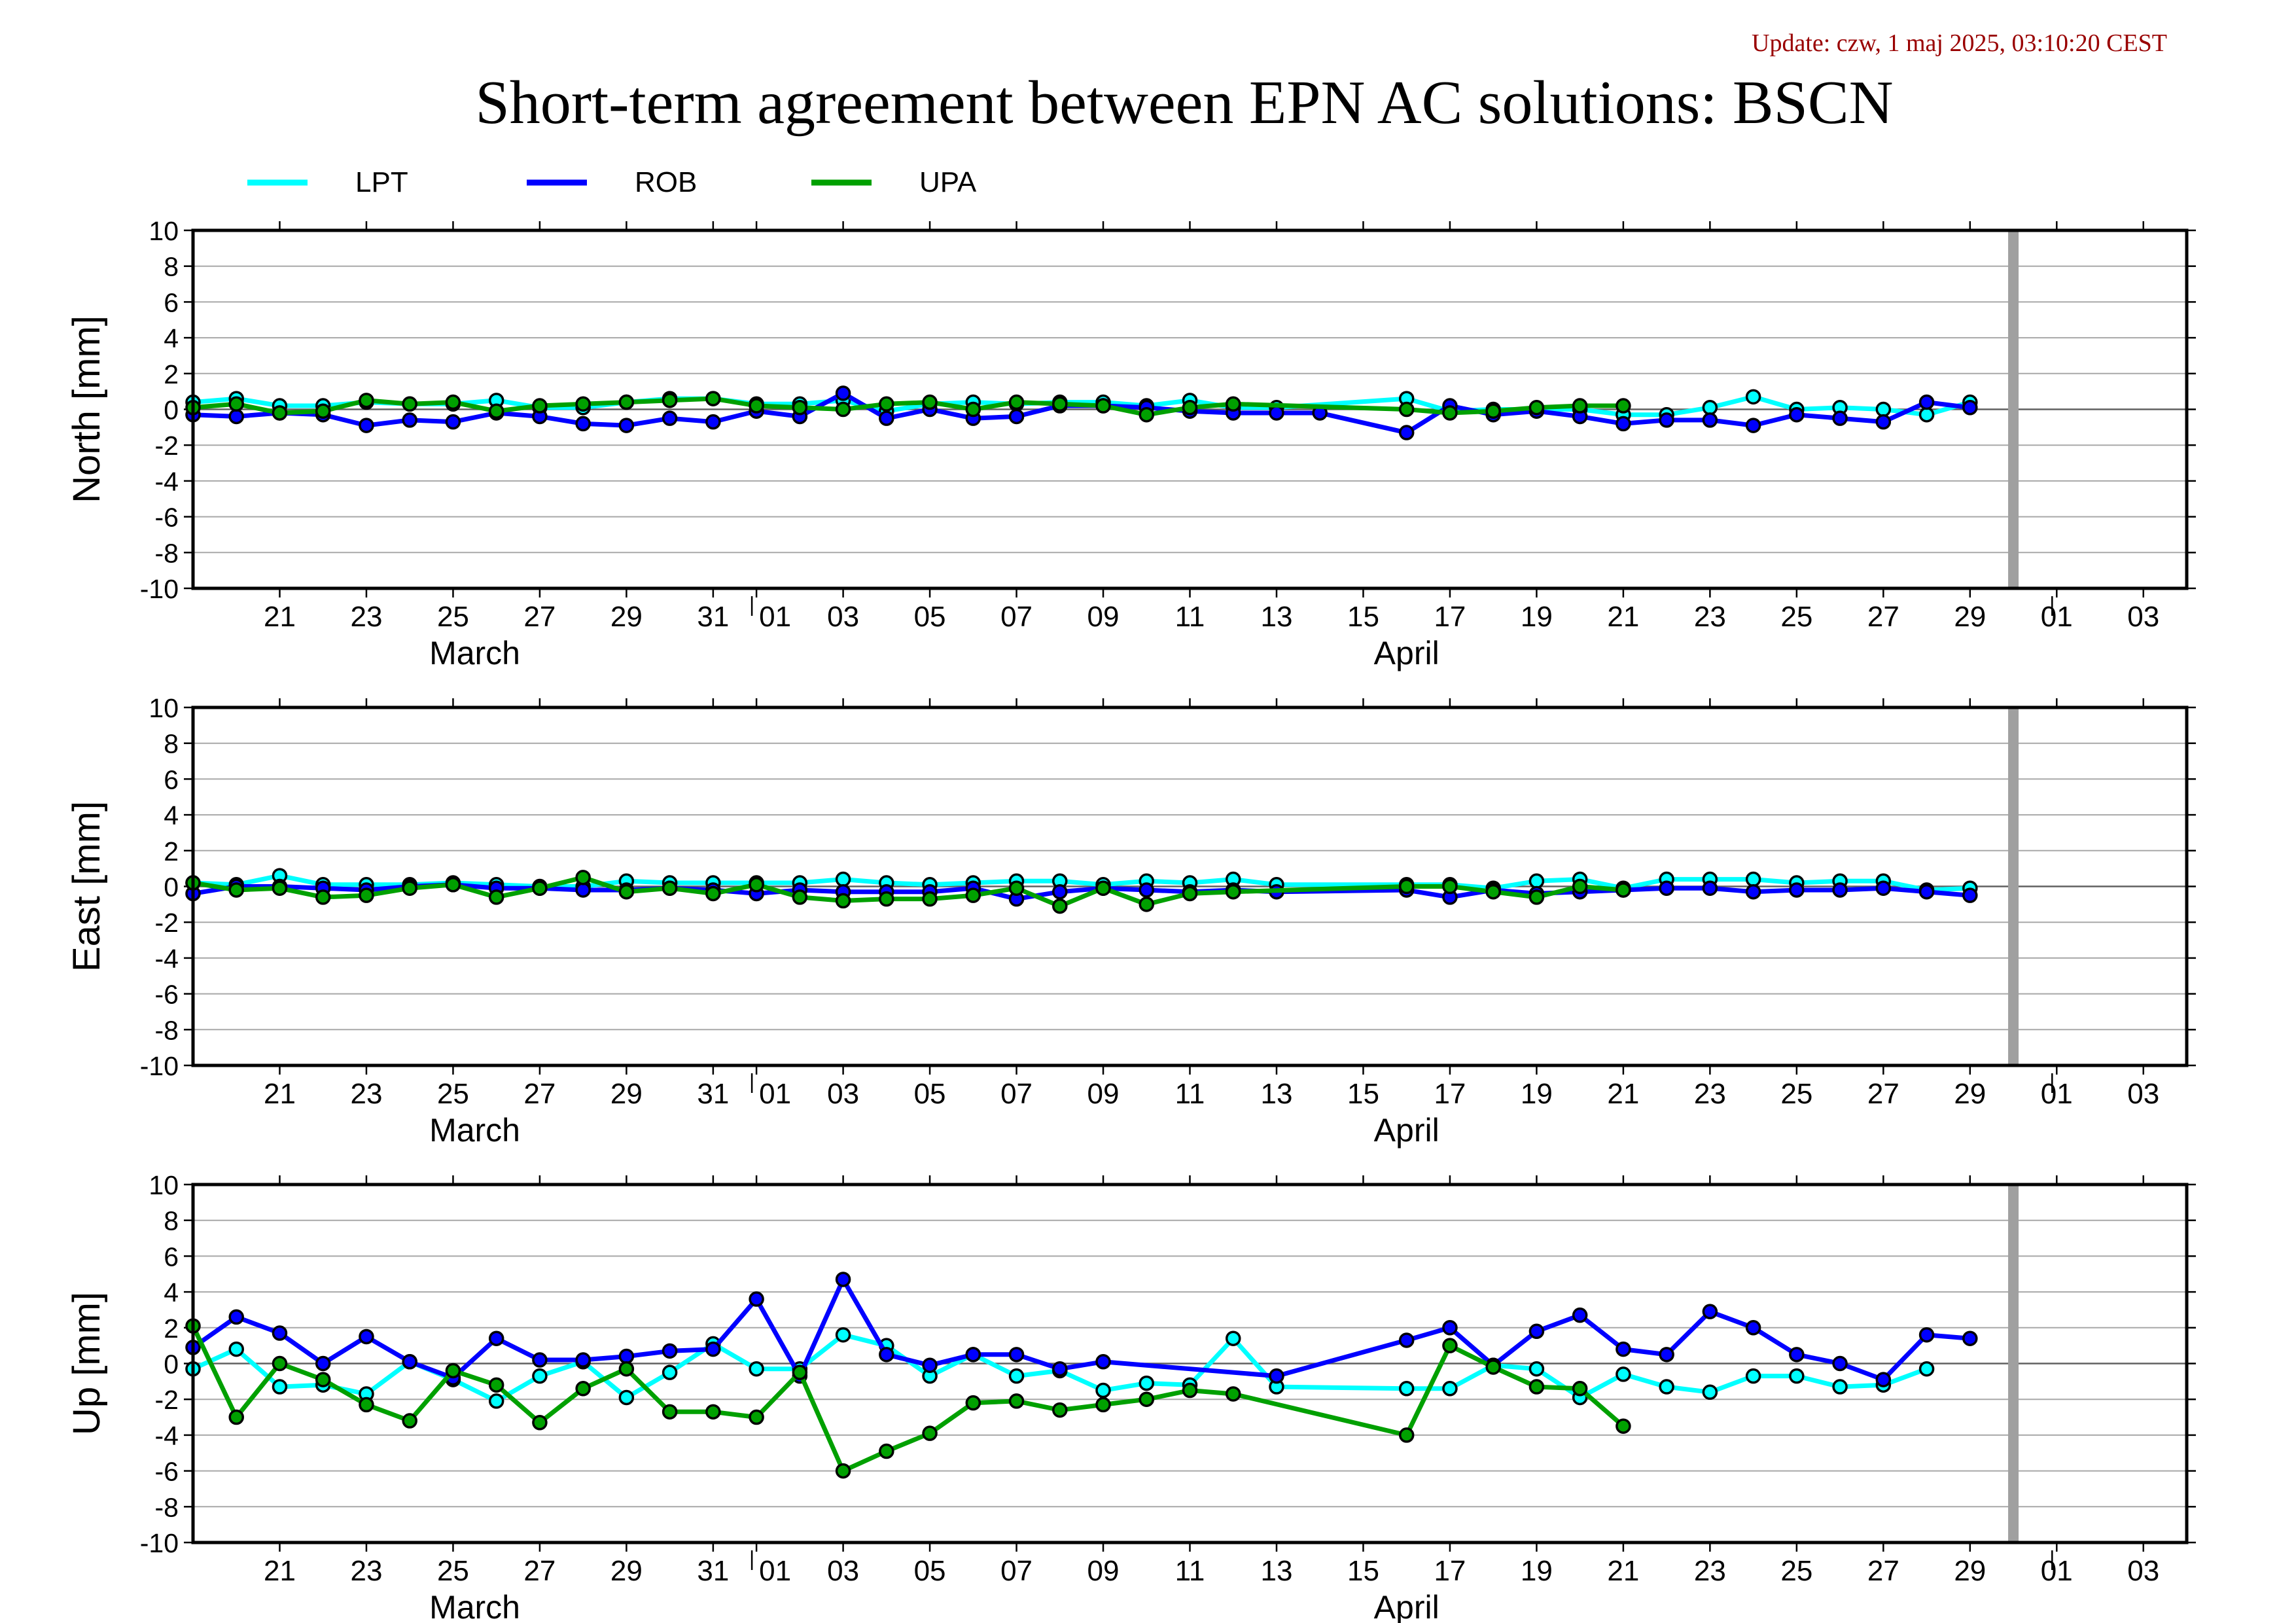  Describe the element at coordinates (160, 589) in the screenshot. I see `y-tick-label: -10` at that location.